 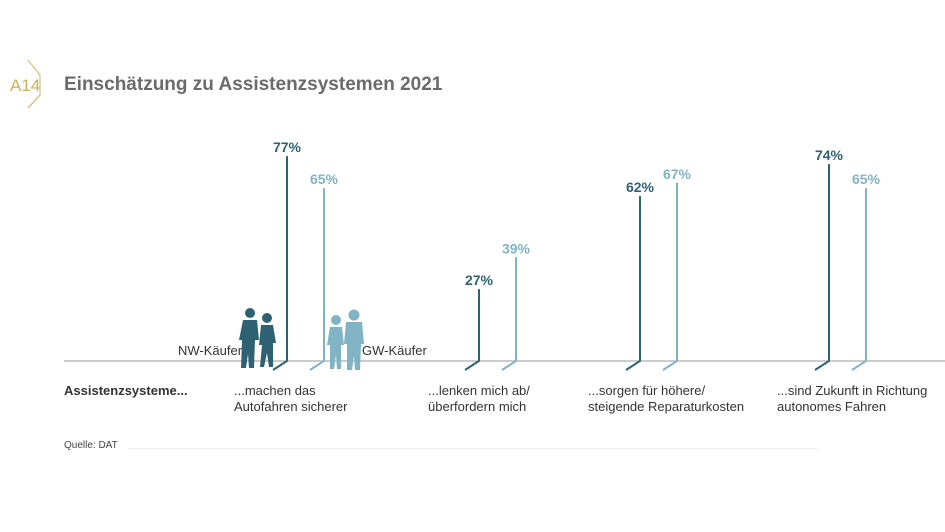 I want to click on data-label: 77%, so click(x=287, y=147).